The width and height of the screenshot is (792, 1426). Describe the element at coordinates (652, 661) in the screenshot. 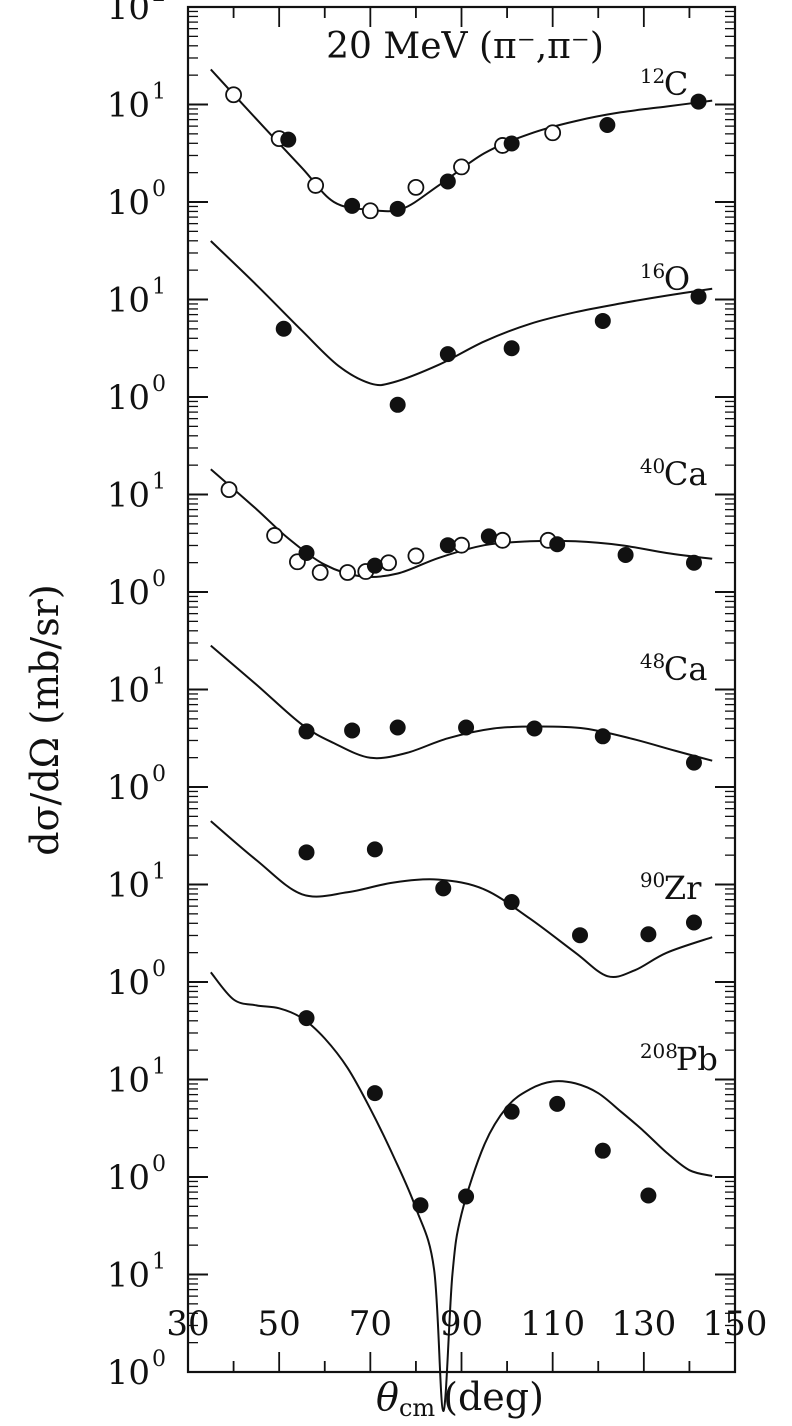

I see `isotope-mass-number: 48` at that location.